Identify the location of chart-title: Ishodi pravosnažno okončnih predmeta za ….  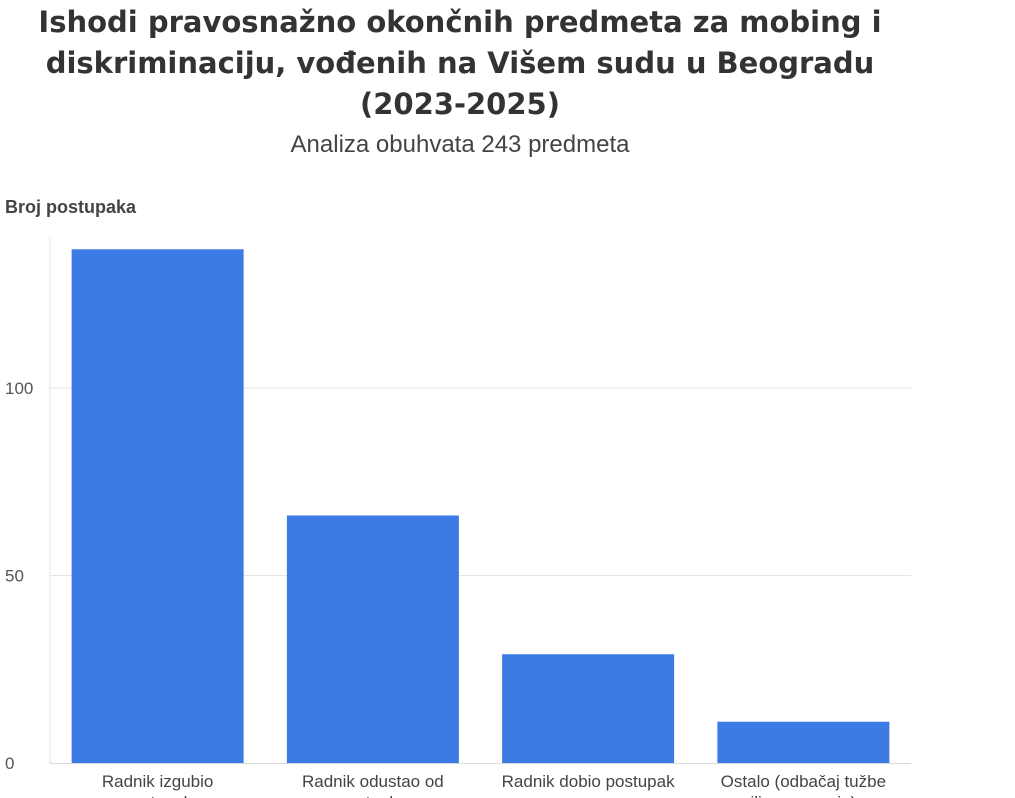
(460, 63).